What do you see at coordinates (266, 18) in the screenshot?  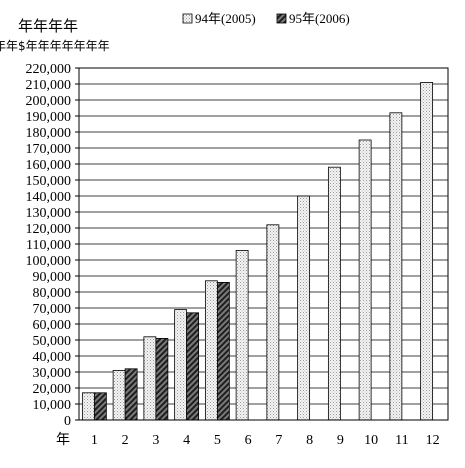 I see `legend: 94年(2005) 95年(2006)` at bounding box center [266, 18].